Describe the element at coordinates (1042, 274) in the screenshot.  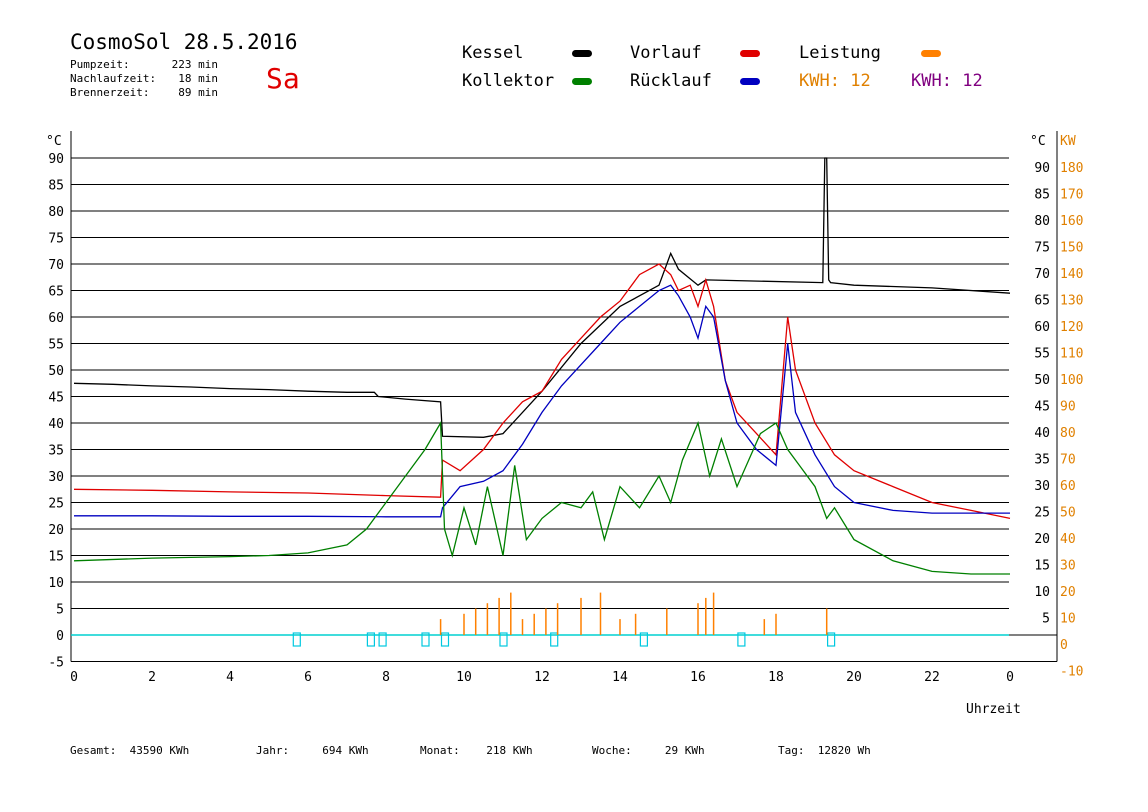
I see `y-tick-right-c-70: 70` at that location.